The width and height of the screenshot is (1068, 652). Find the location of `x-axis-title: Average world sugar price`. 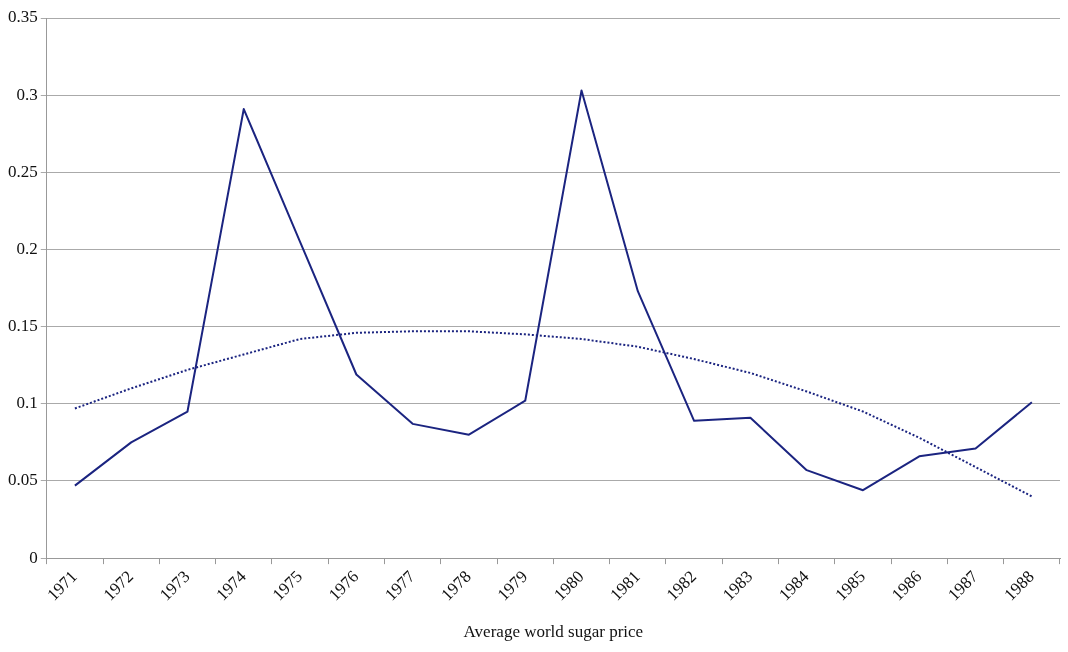

x-axis-title: Average world sugar price is located at coordinates (553, 632).